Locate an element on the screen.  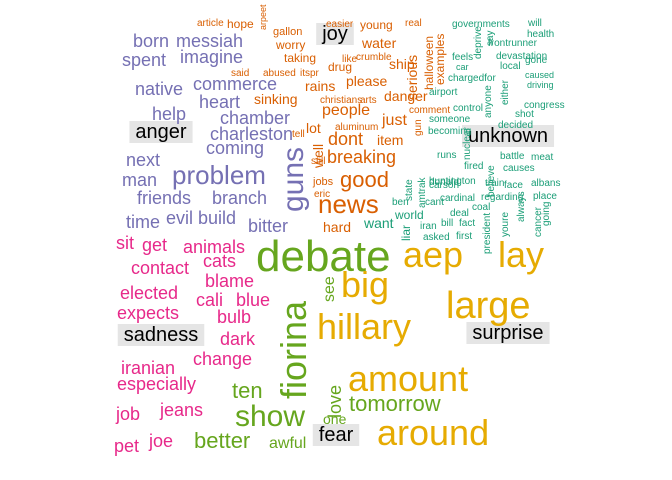
word-sadness-animals: animals is located at coordinates (214, 247).